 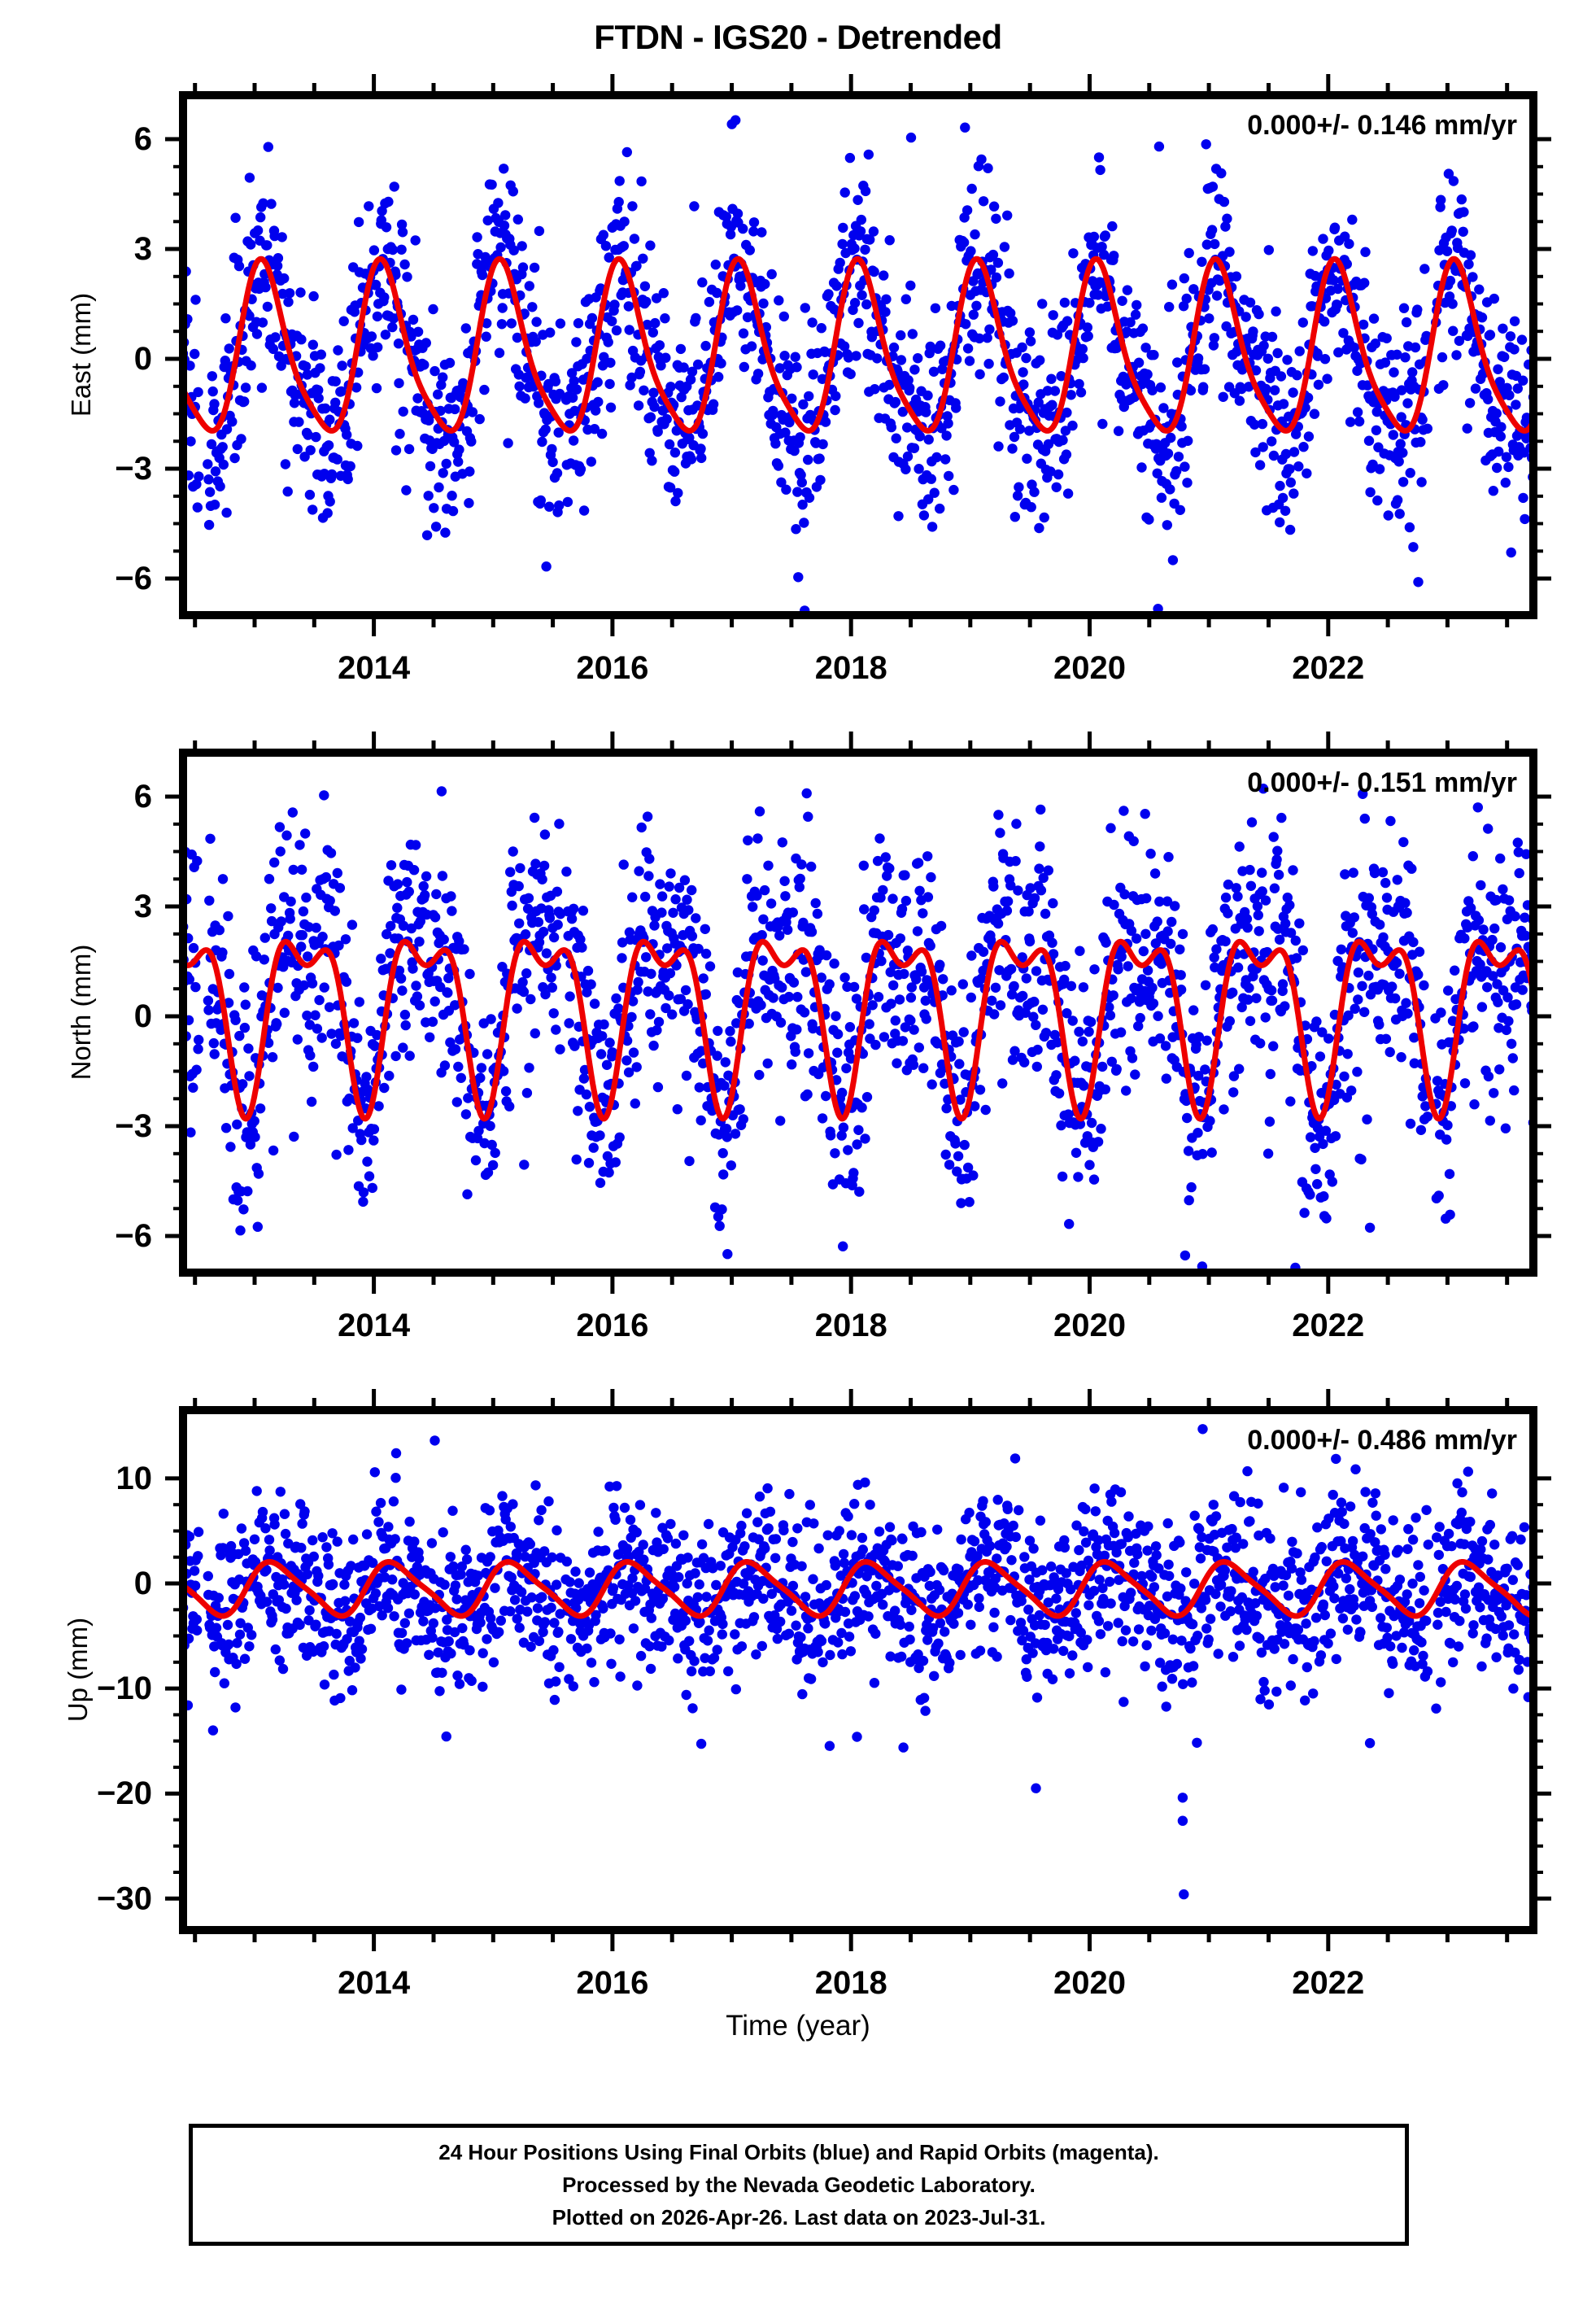 I want to click on ytick-label: −20, so click(x=124, y=1793).